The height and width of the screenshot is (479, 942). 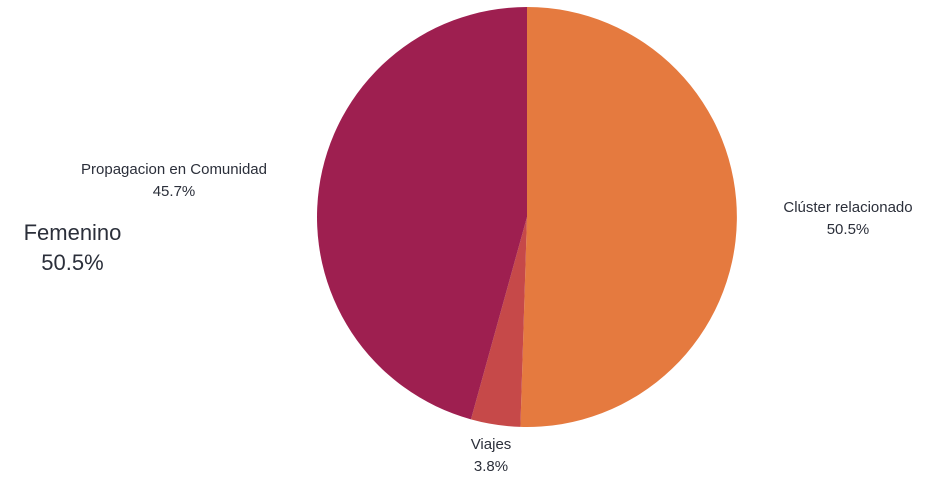 What do you see at coordinates (847, 207) in the screenshot?
I see `slice-label-1: Clúster relacionado` at bounding box center [847, 207].